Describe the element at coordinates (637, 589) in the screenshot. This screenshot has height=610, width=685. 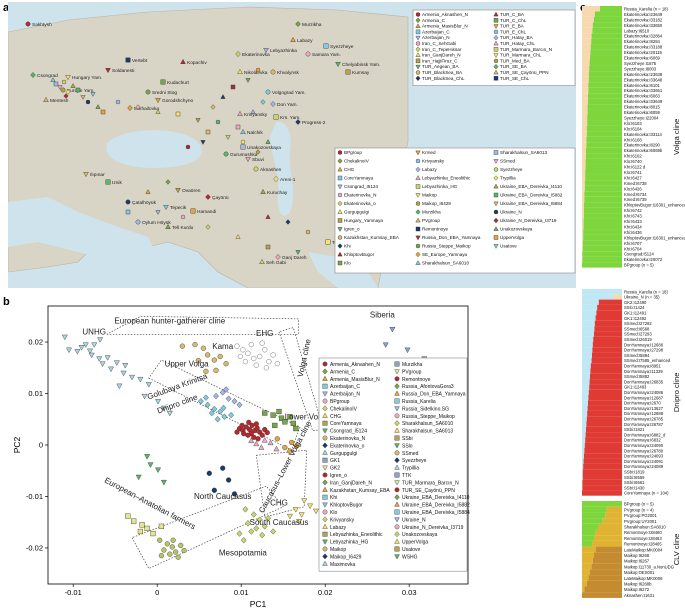
I see `bar-label: Maikop:I6272` at that location.